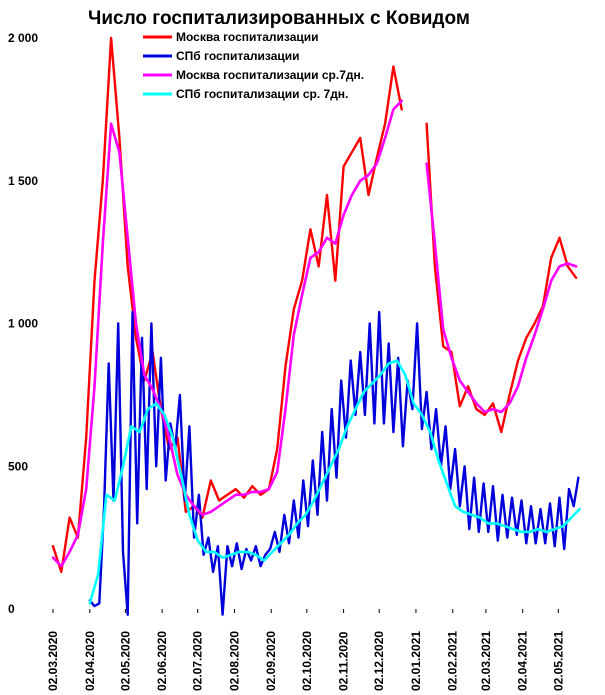 This screenshot has height=695, width=605. Describe the element at coordinates (279, 18) in the screenshot. I see `chart-title: Число госпитализированных с Ковидом` at that location.